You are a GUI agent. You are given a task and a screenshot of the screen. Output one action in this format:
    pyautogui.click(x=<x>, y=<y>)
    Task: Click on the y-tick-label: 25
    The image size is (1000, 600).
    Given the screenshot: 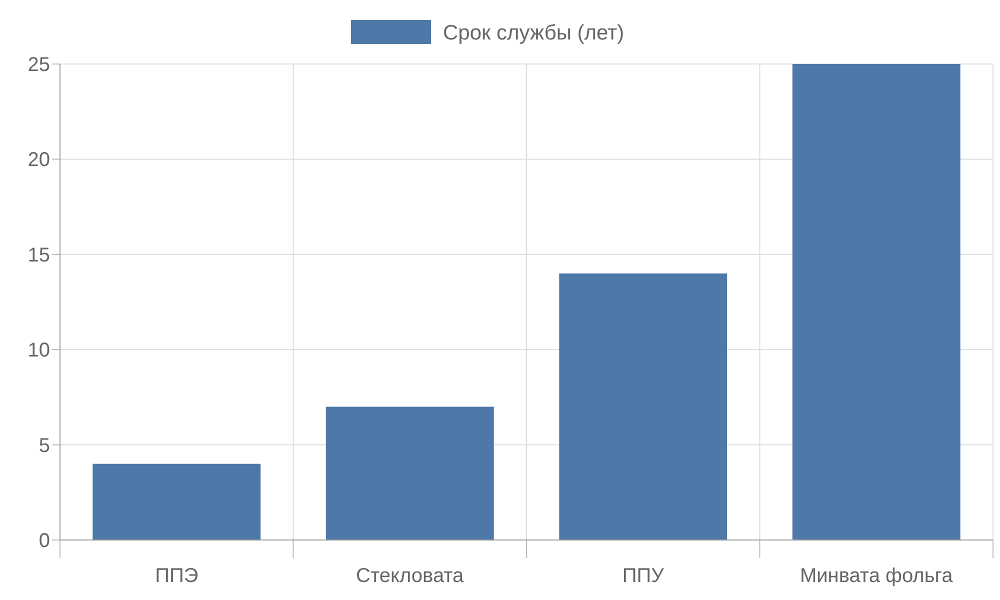 What is the action you would take?
    pyautogui.click(x=39, y=65)
    